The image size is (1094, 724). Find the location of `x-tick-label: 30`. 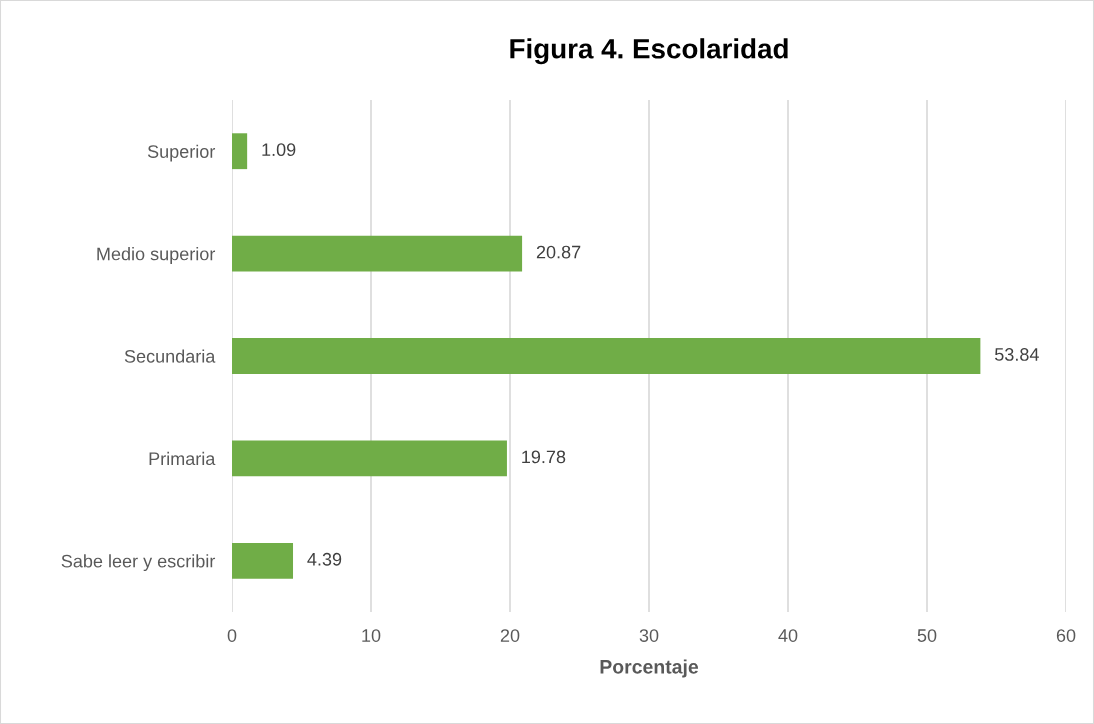

x-tick-label: 30 is located at coordinates (649, 635).